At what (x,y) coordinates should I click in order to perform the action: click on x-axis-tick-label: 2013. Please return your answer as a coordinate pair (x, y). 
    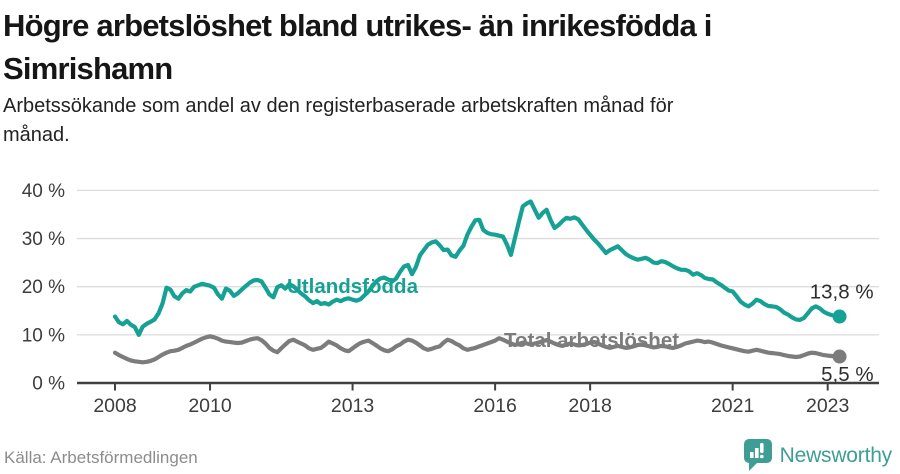
    Looking at the image, I should click on (352, 406).